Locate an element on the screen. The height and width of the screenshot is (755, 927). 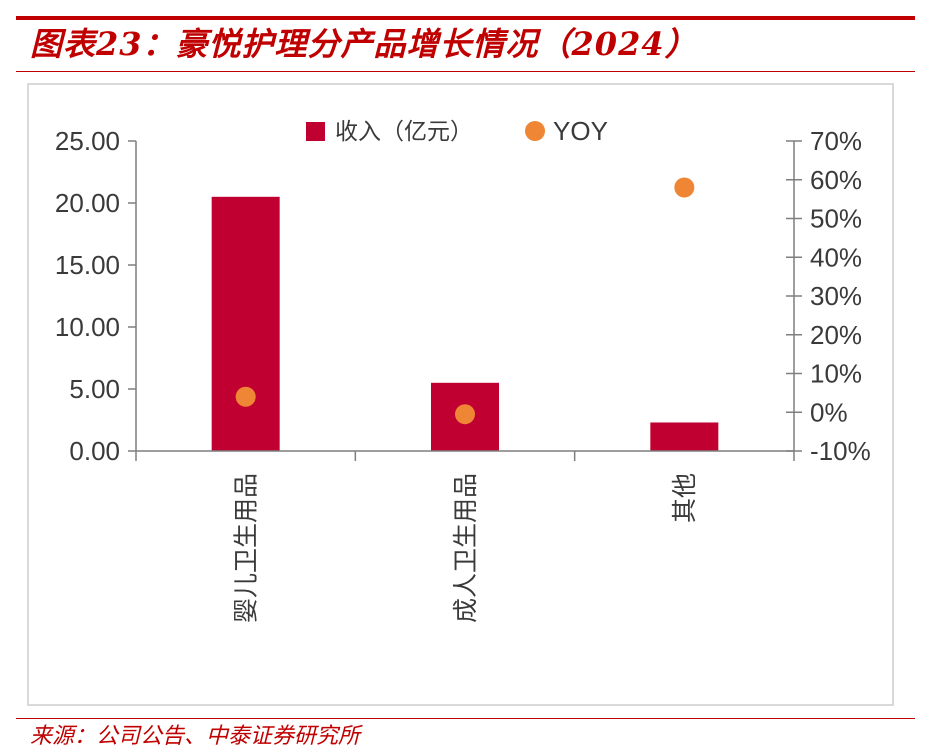
left-tick-label-2: 10.00 is located at coordinates (87, 327).